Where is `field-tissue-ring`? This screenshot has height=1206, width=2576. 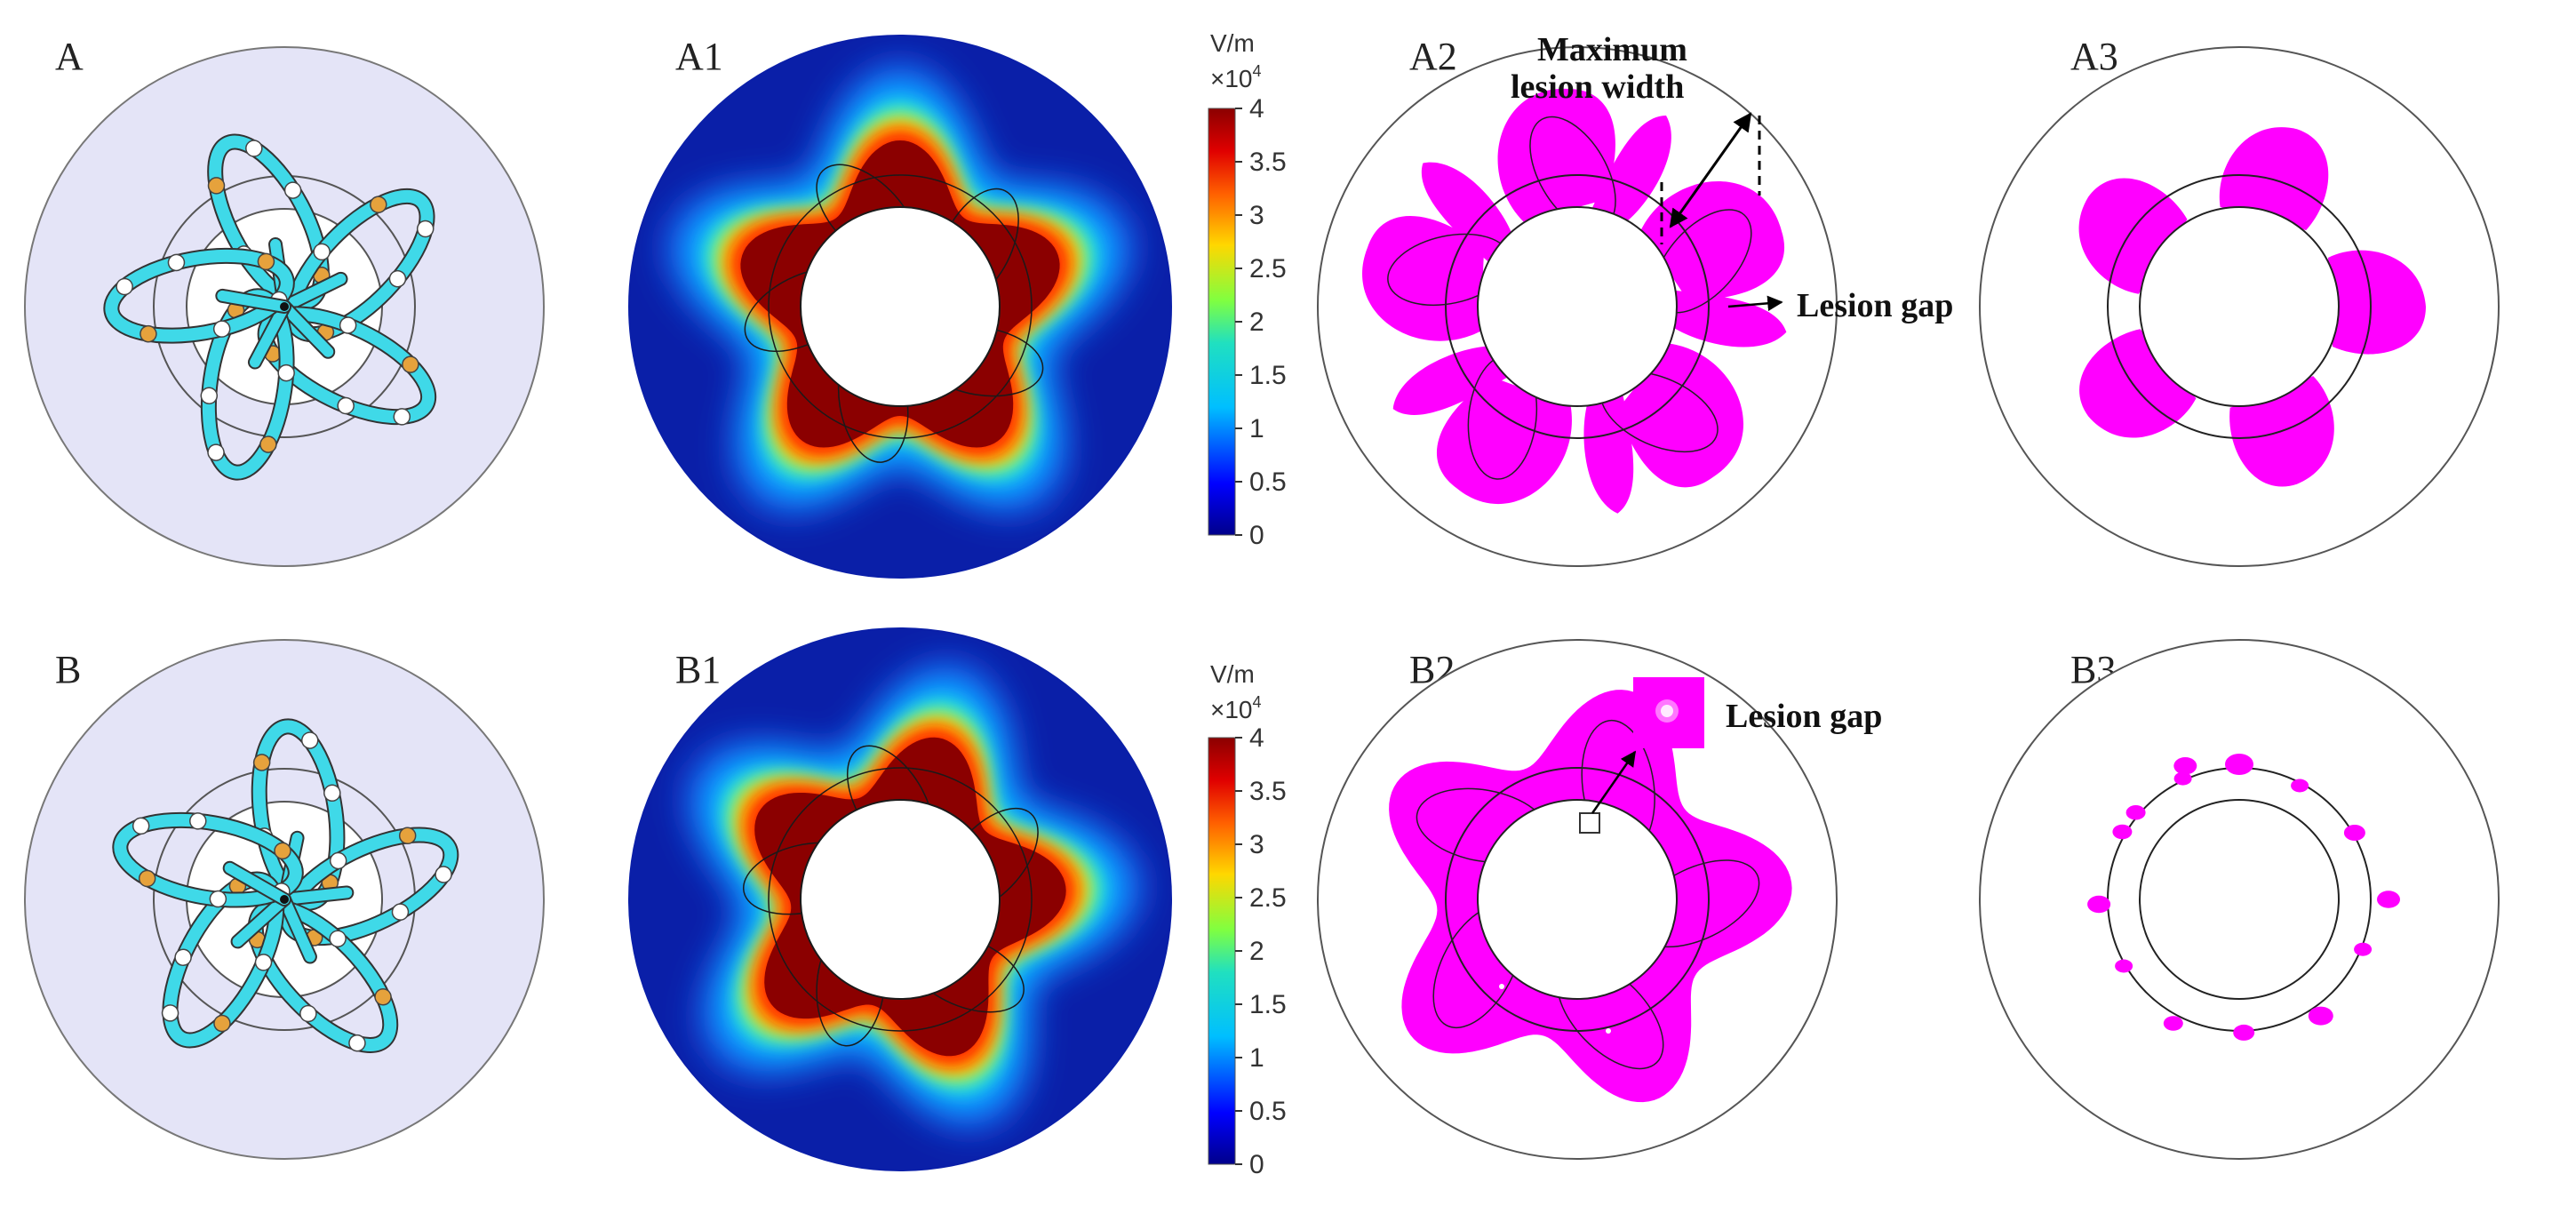 field-tissue-ring is located at coordinates (901, 306).